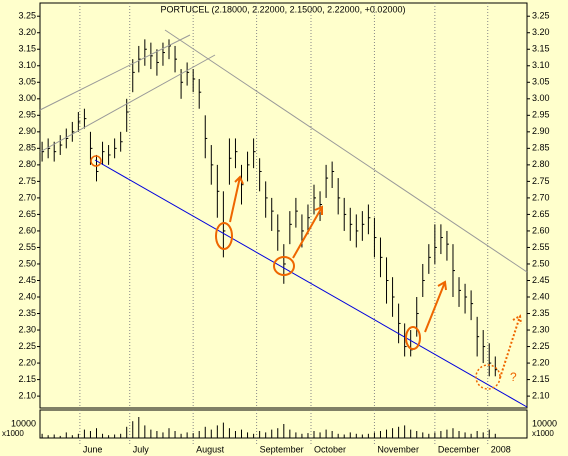 Image resolution: width=568 pixels, height=456 pixels. What do you see at coordinates (141, 449) in the screenshot?
I see `x-tick-label: July` at bounding box center [141, 449].